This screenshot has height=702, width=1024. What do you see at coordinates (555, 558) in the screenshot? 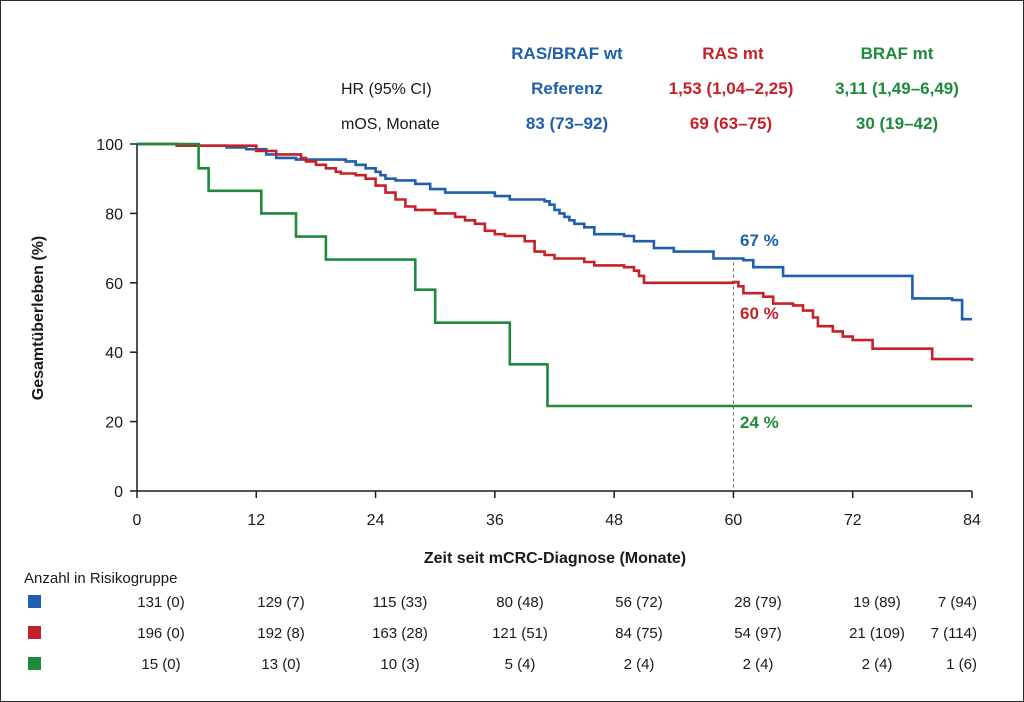
I see `x-axis-label: Zeit seit mCRC-Diagnose (Monate)` at bounding box center [555, 558].